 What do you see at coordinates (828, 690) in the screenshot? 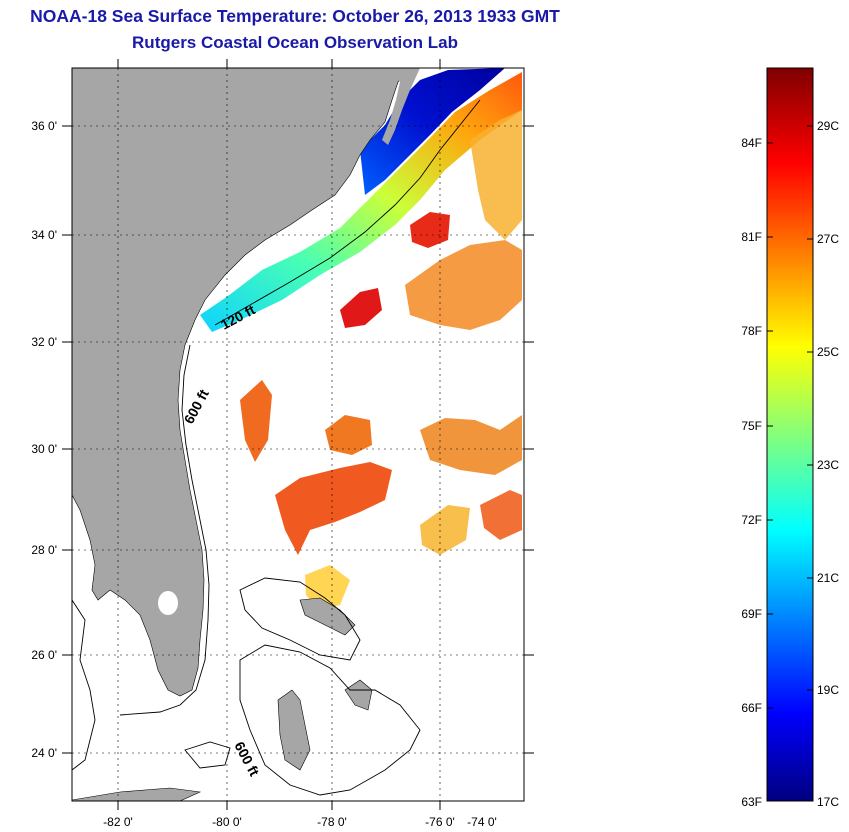
I see `colorbar-c-label: 19C` at bounding box center [828, 690].